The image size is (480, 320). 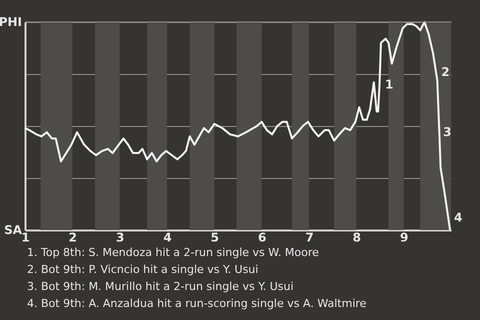 I want to click on x-tick-label: 7, so click(x=309, y=237).